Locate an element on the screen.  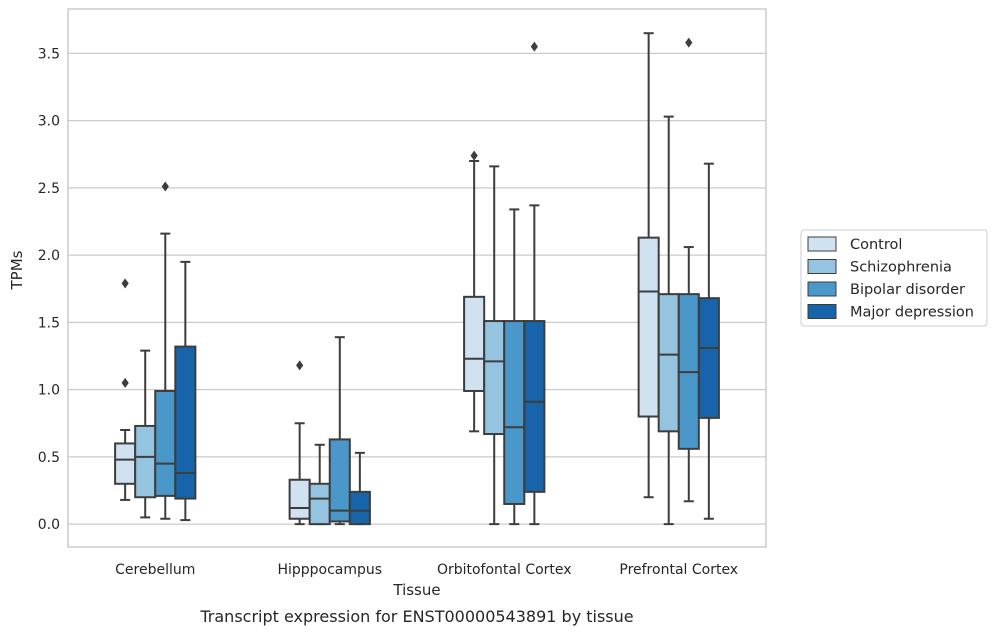
x-tick-label: Hipppocampus is located at coordinates (329, 570).